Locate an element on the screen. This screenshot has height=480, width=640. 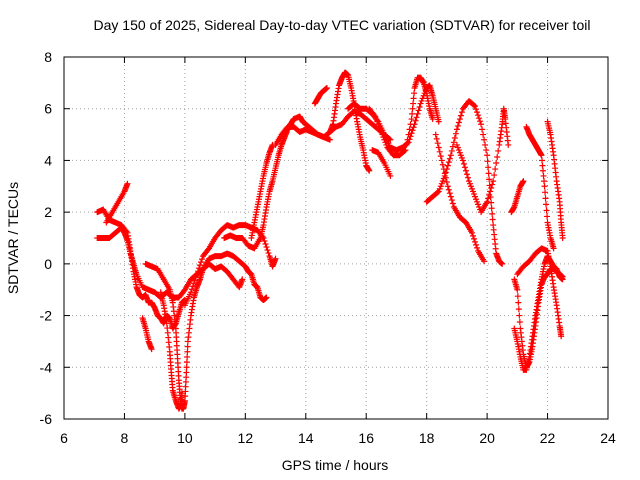
series-sat-c is located at coordinates (117, 203).